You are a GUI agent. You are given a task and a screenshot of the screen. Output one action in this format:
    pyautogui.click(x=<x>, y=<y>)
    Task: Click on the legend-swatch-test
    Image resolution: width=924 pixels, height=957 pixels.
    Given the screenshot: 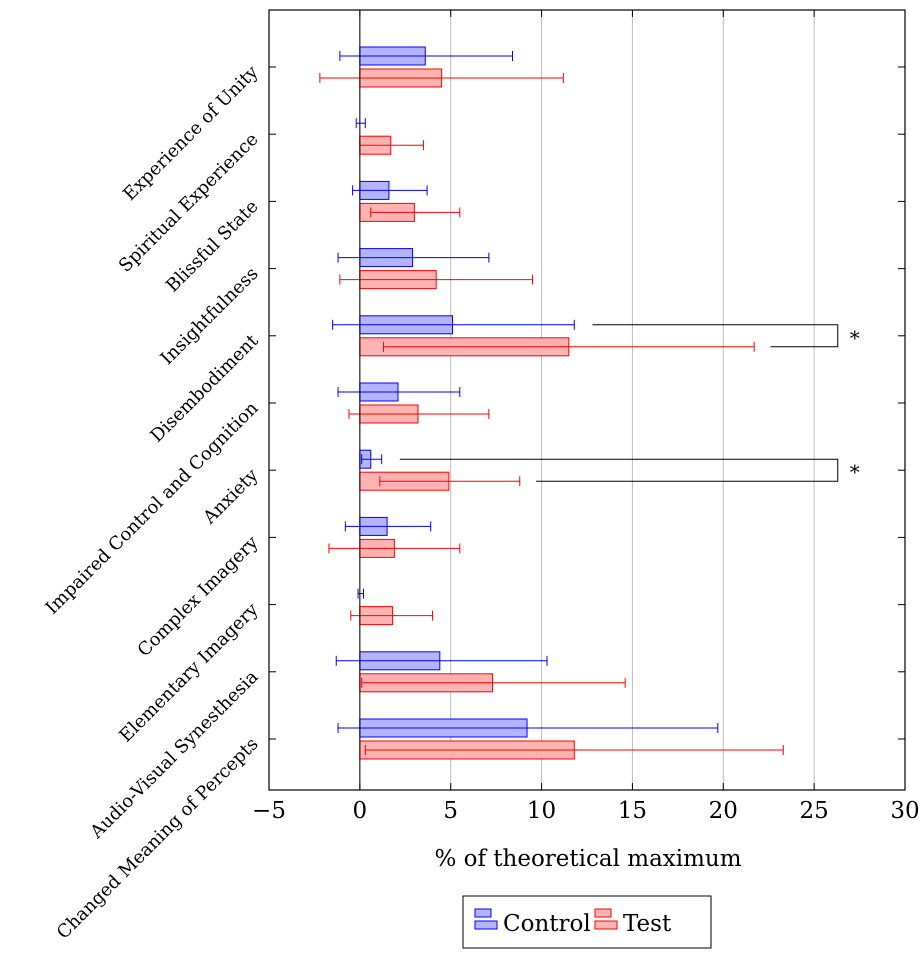 What is the action you would take?
    pyautogui.click(x=606, y=919)
    